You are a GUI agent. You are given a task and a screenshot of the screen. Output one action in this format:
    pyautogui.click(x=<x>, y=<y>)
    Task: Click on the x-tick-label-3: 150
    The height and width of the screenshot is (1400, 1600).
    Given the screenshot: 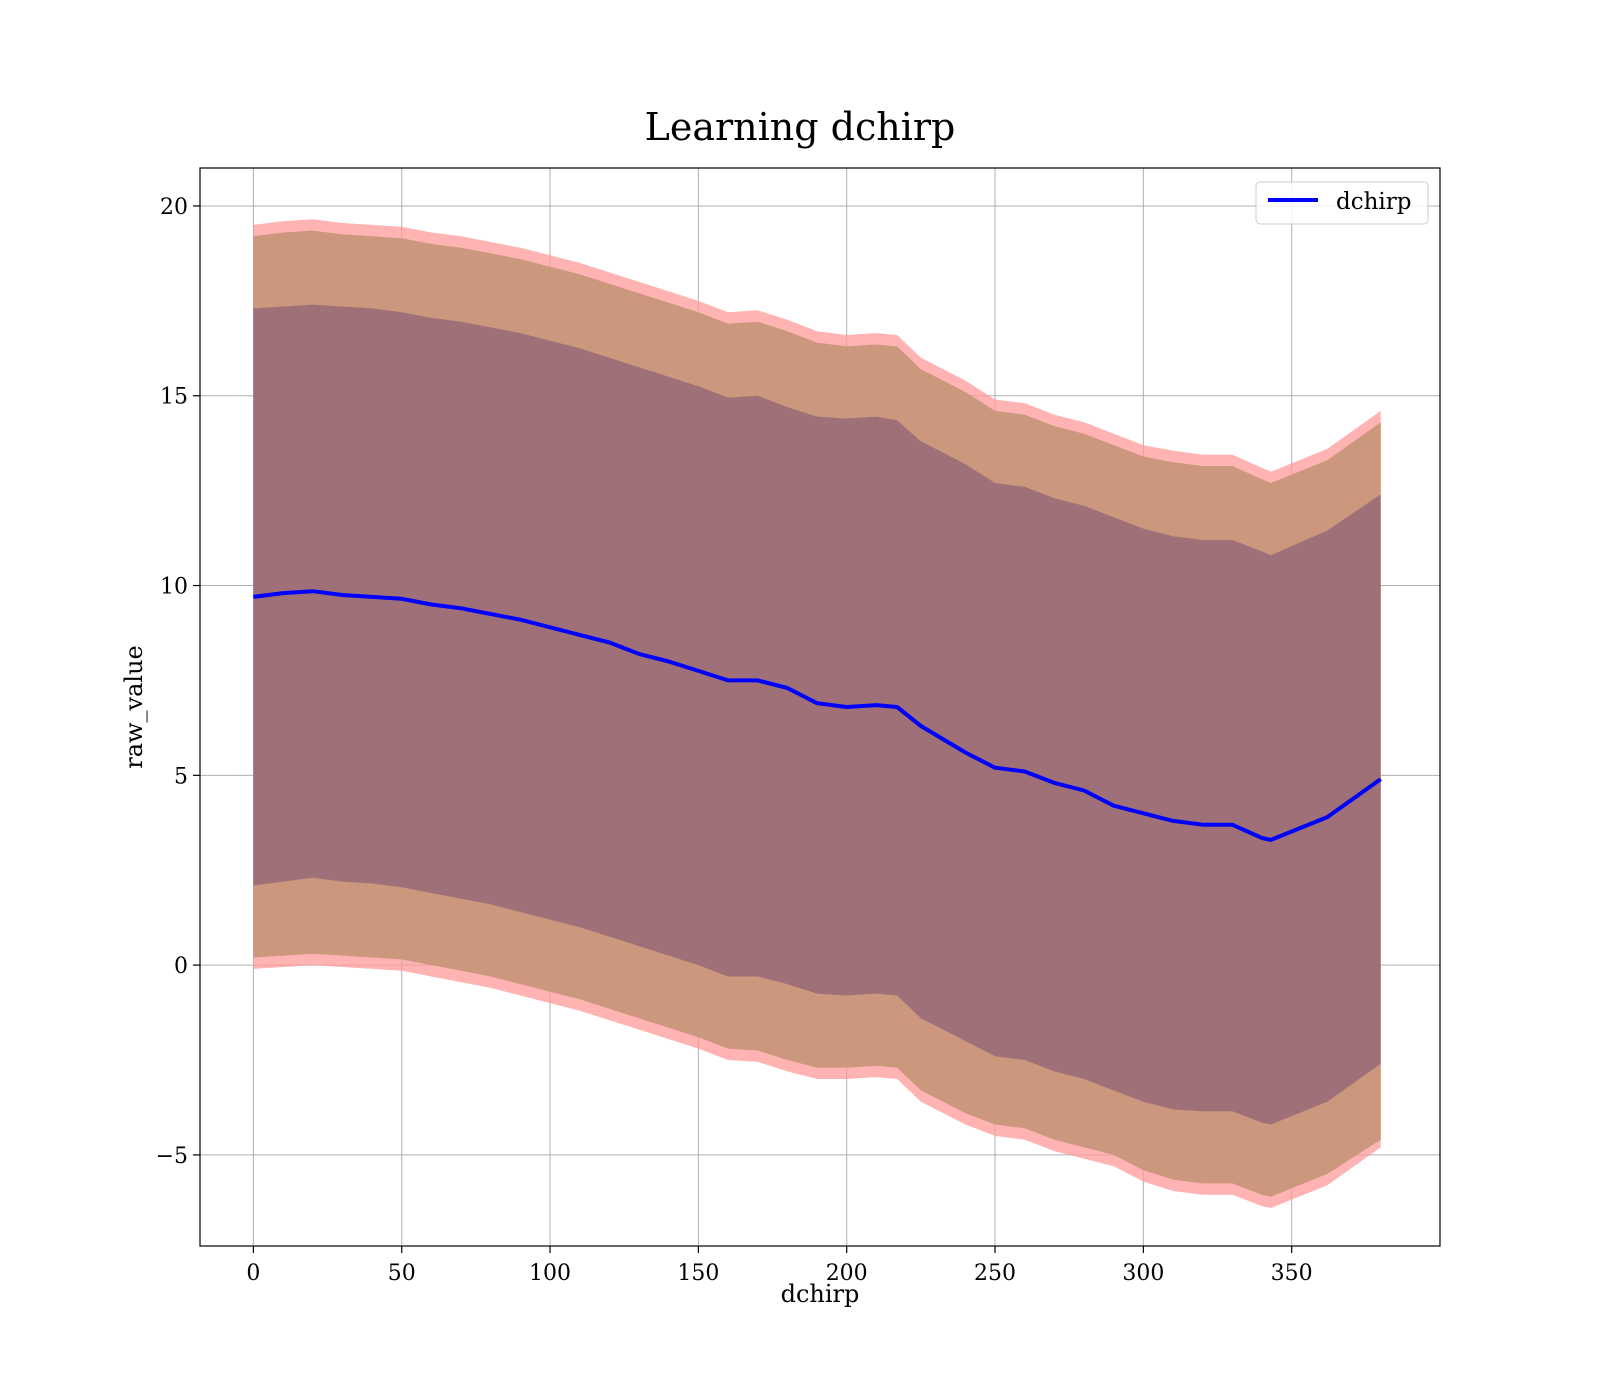 What is the action you would take?
    pyautogui.click(x=698, y=1273)
    